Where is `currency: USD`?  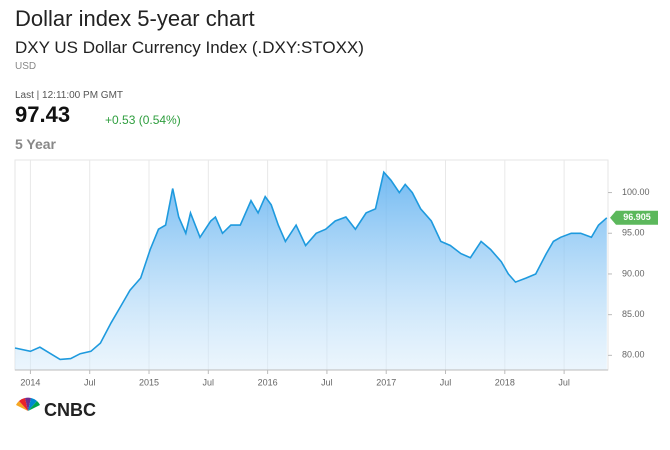 currency: USD is located at coordinates (26, 66).